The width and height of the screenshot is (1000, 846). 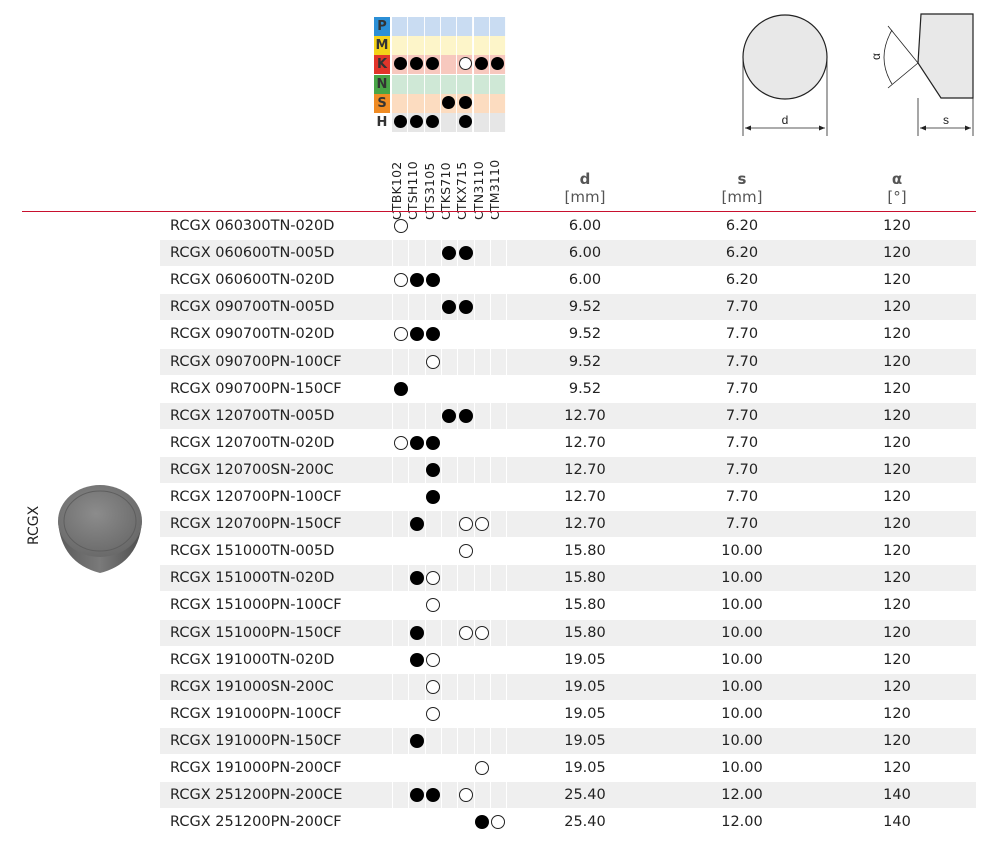 What do you see at coordinates (742, 388) in the screenshot?
I see `s-value: 7.70` at bounding box center [742, 388].